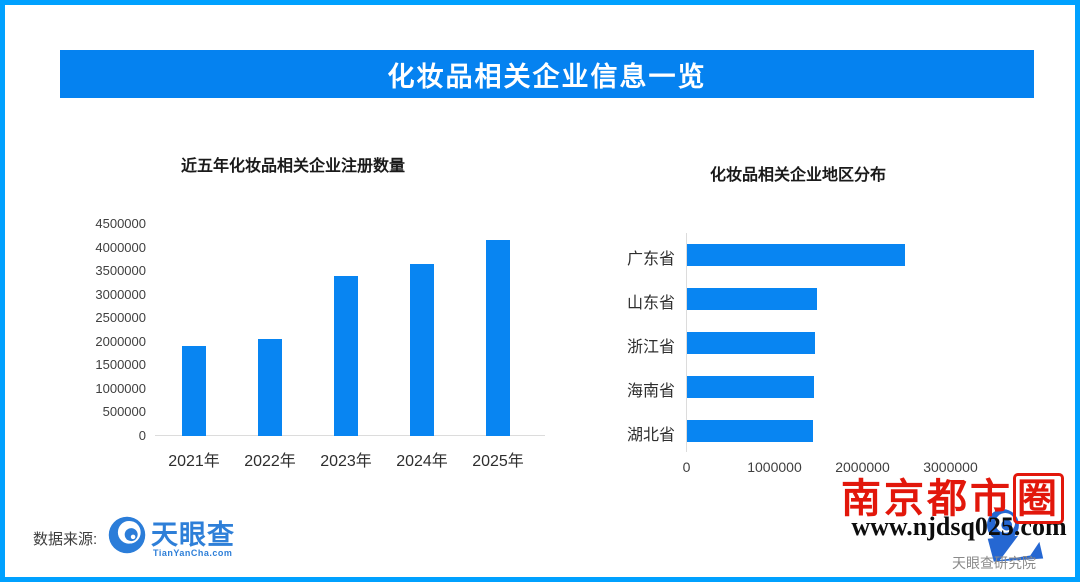 The width and height of the screenshot is (1080, 582). What do you see at coordinates (927, 498) in the screenshot?
I see `seal-text-prefix: 南京都市` at bounding box center [927, 498].